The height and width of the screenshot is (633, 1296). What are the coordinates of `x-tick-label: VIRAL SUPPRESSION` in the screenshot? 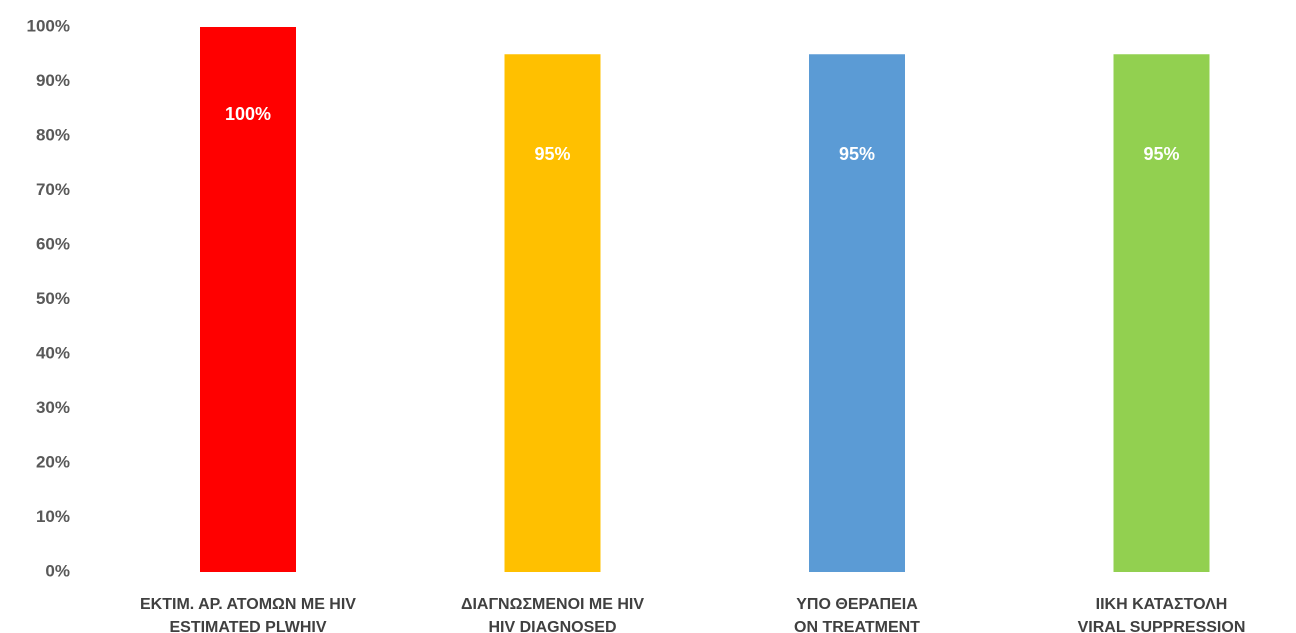 It's located at (1162, 626).